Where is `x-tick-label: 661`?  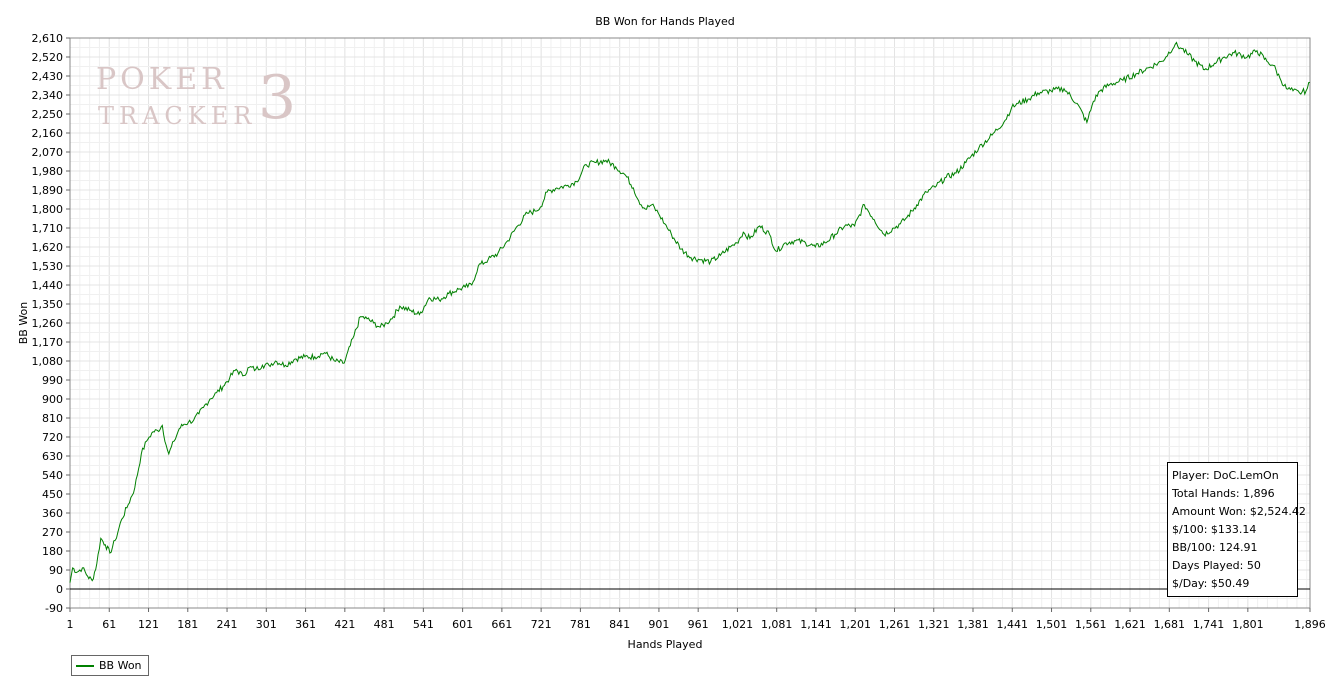 x-tick-label: 661 is located at coordinates (501, 624).